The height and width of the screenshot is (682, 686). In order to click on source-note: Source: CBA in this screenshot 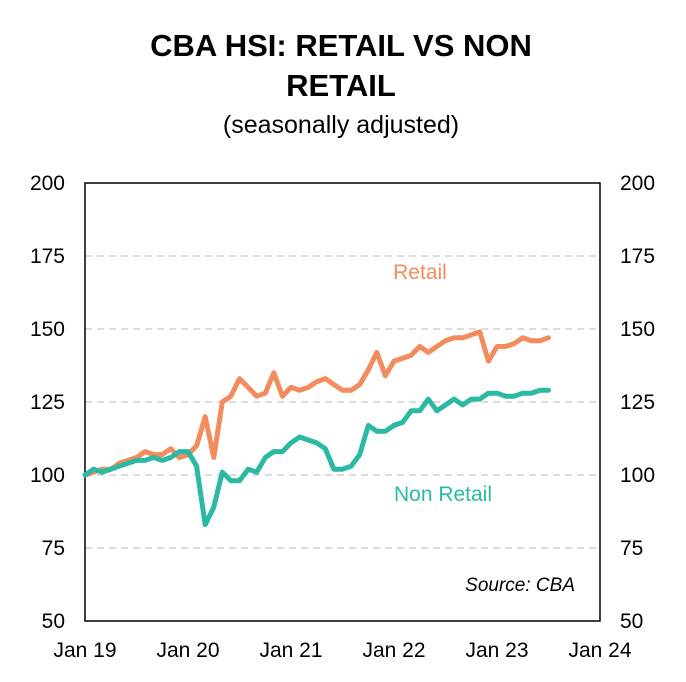, I will do `click(520, 585)`.